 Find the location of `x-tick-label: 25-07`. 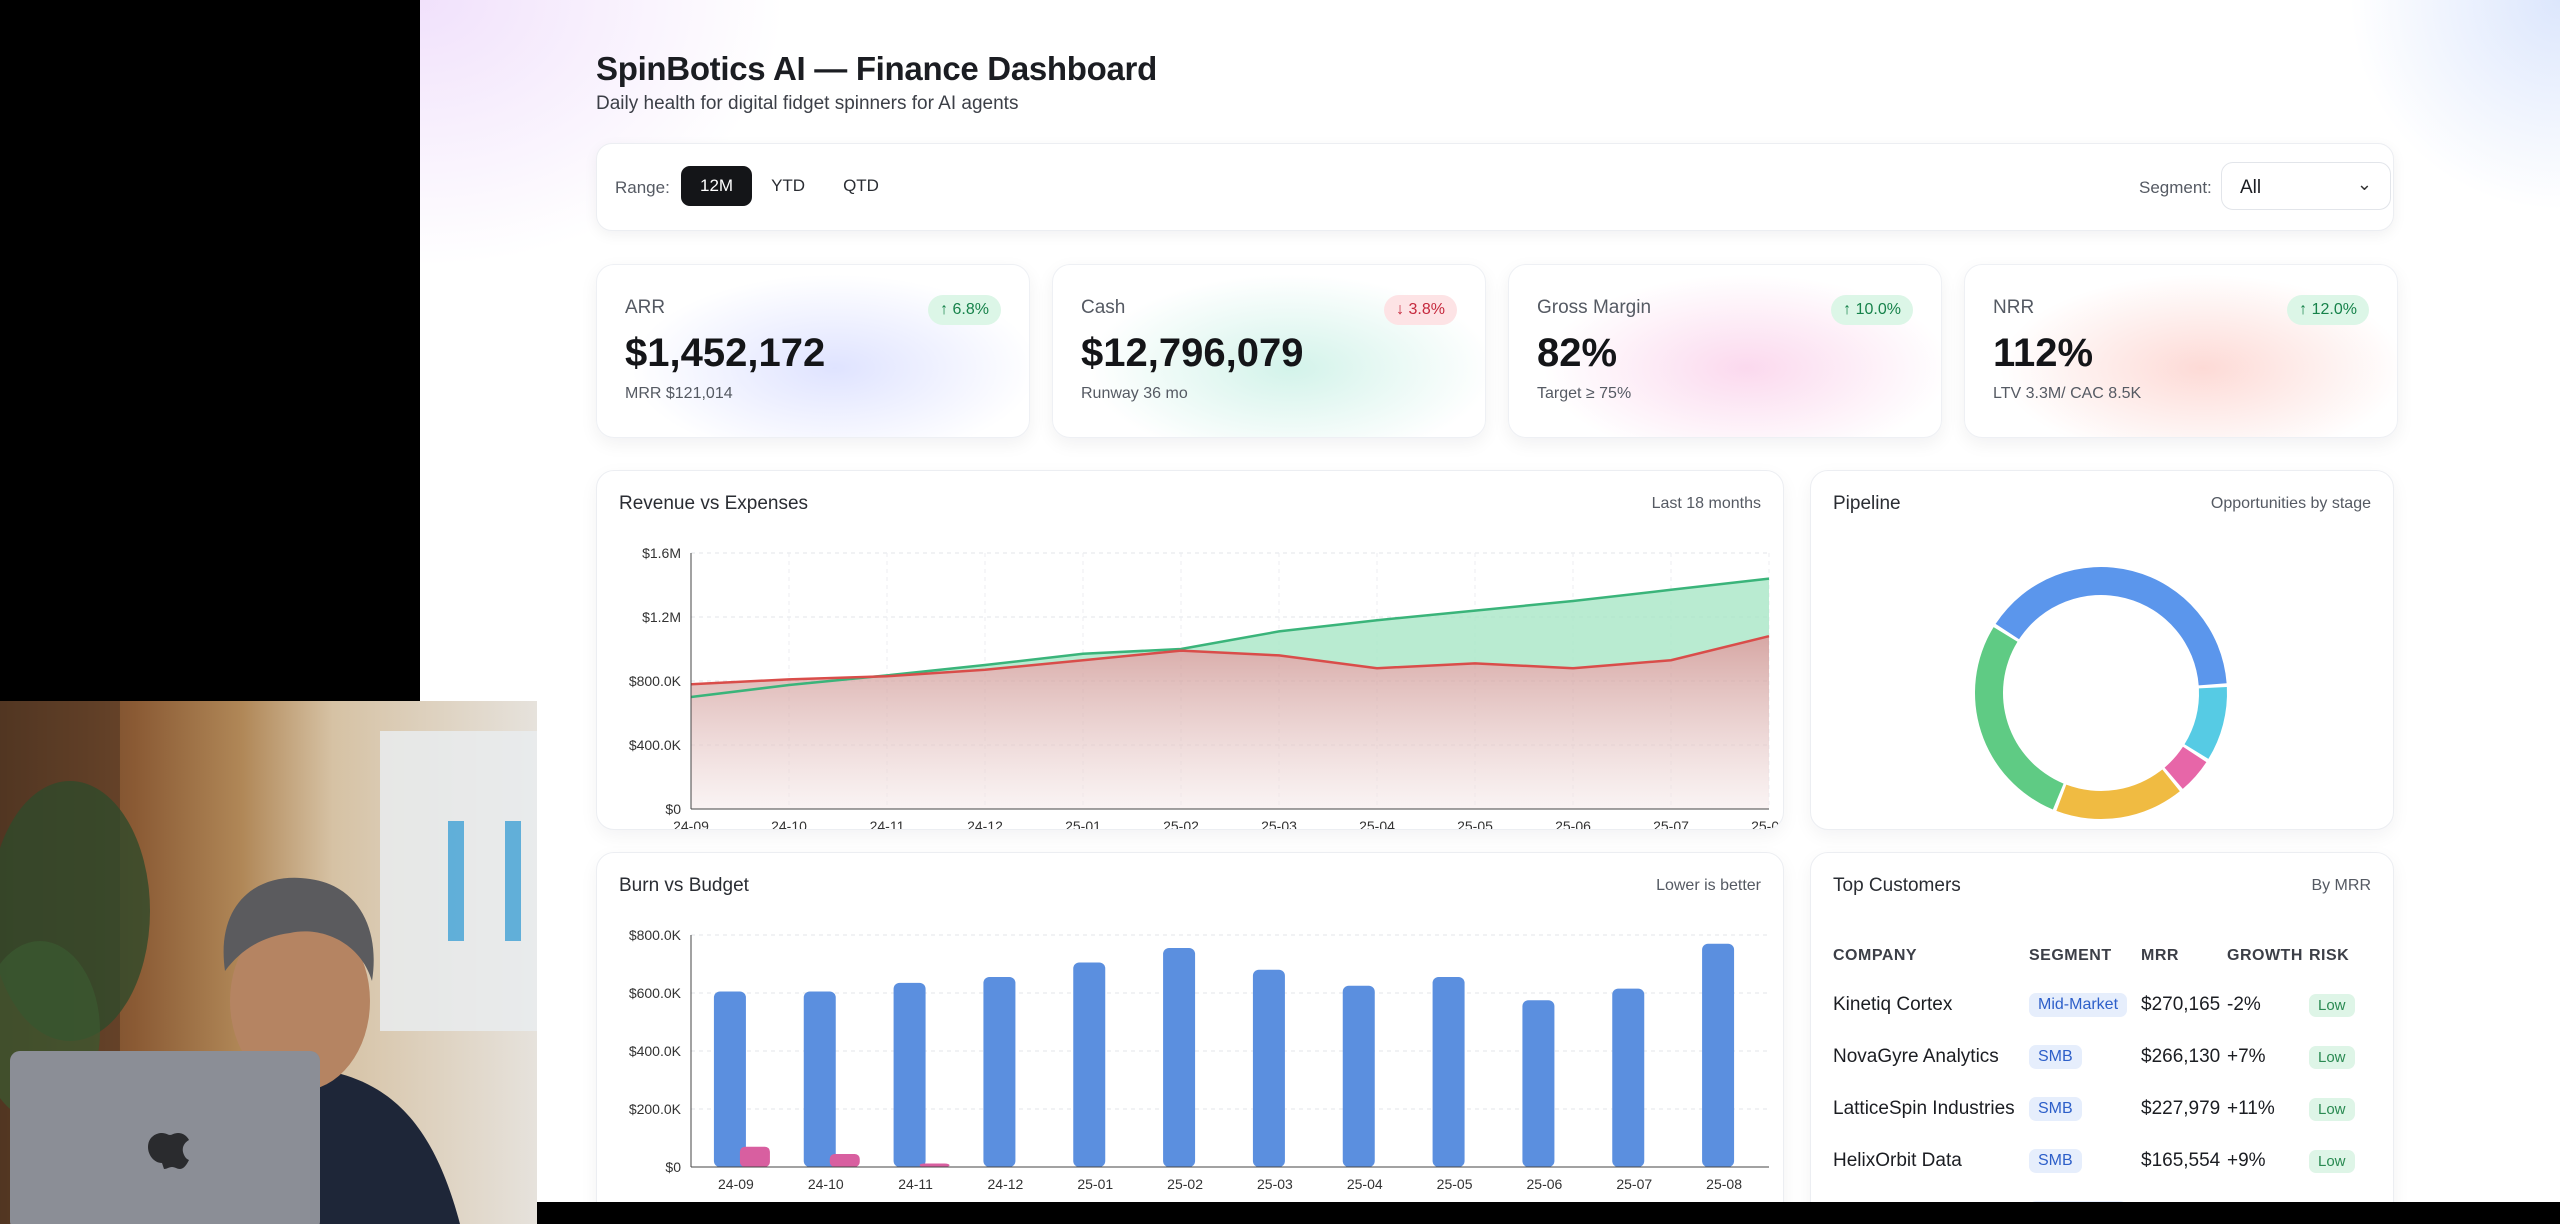

x-tick-label: 25-07 is located at coordinates (1671, 823).